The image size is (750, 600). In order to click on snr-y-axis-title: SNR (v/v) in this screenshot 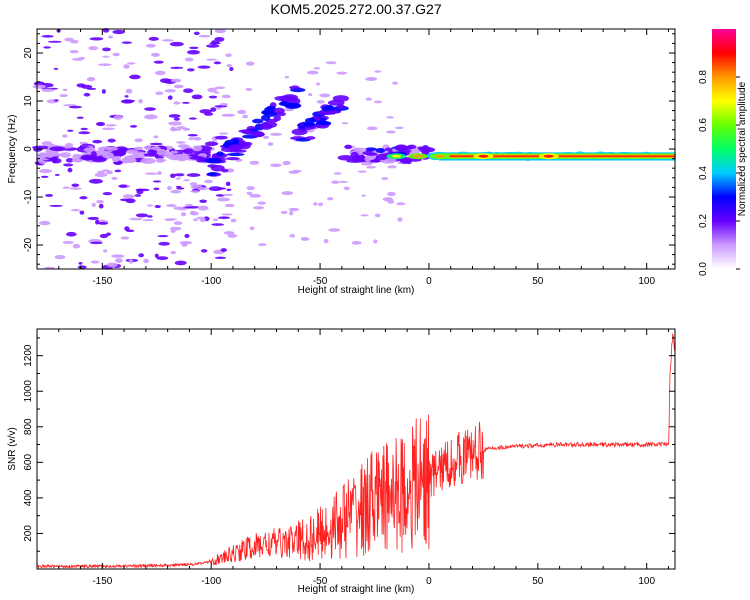, I will do `click(12, 448)`.